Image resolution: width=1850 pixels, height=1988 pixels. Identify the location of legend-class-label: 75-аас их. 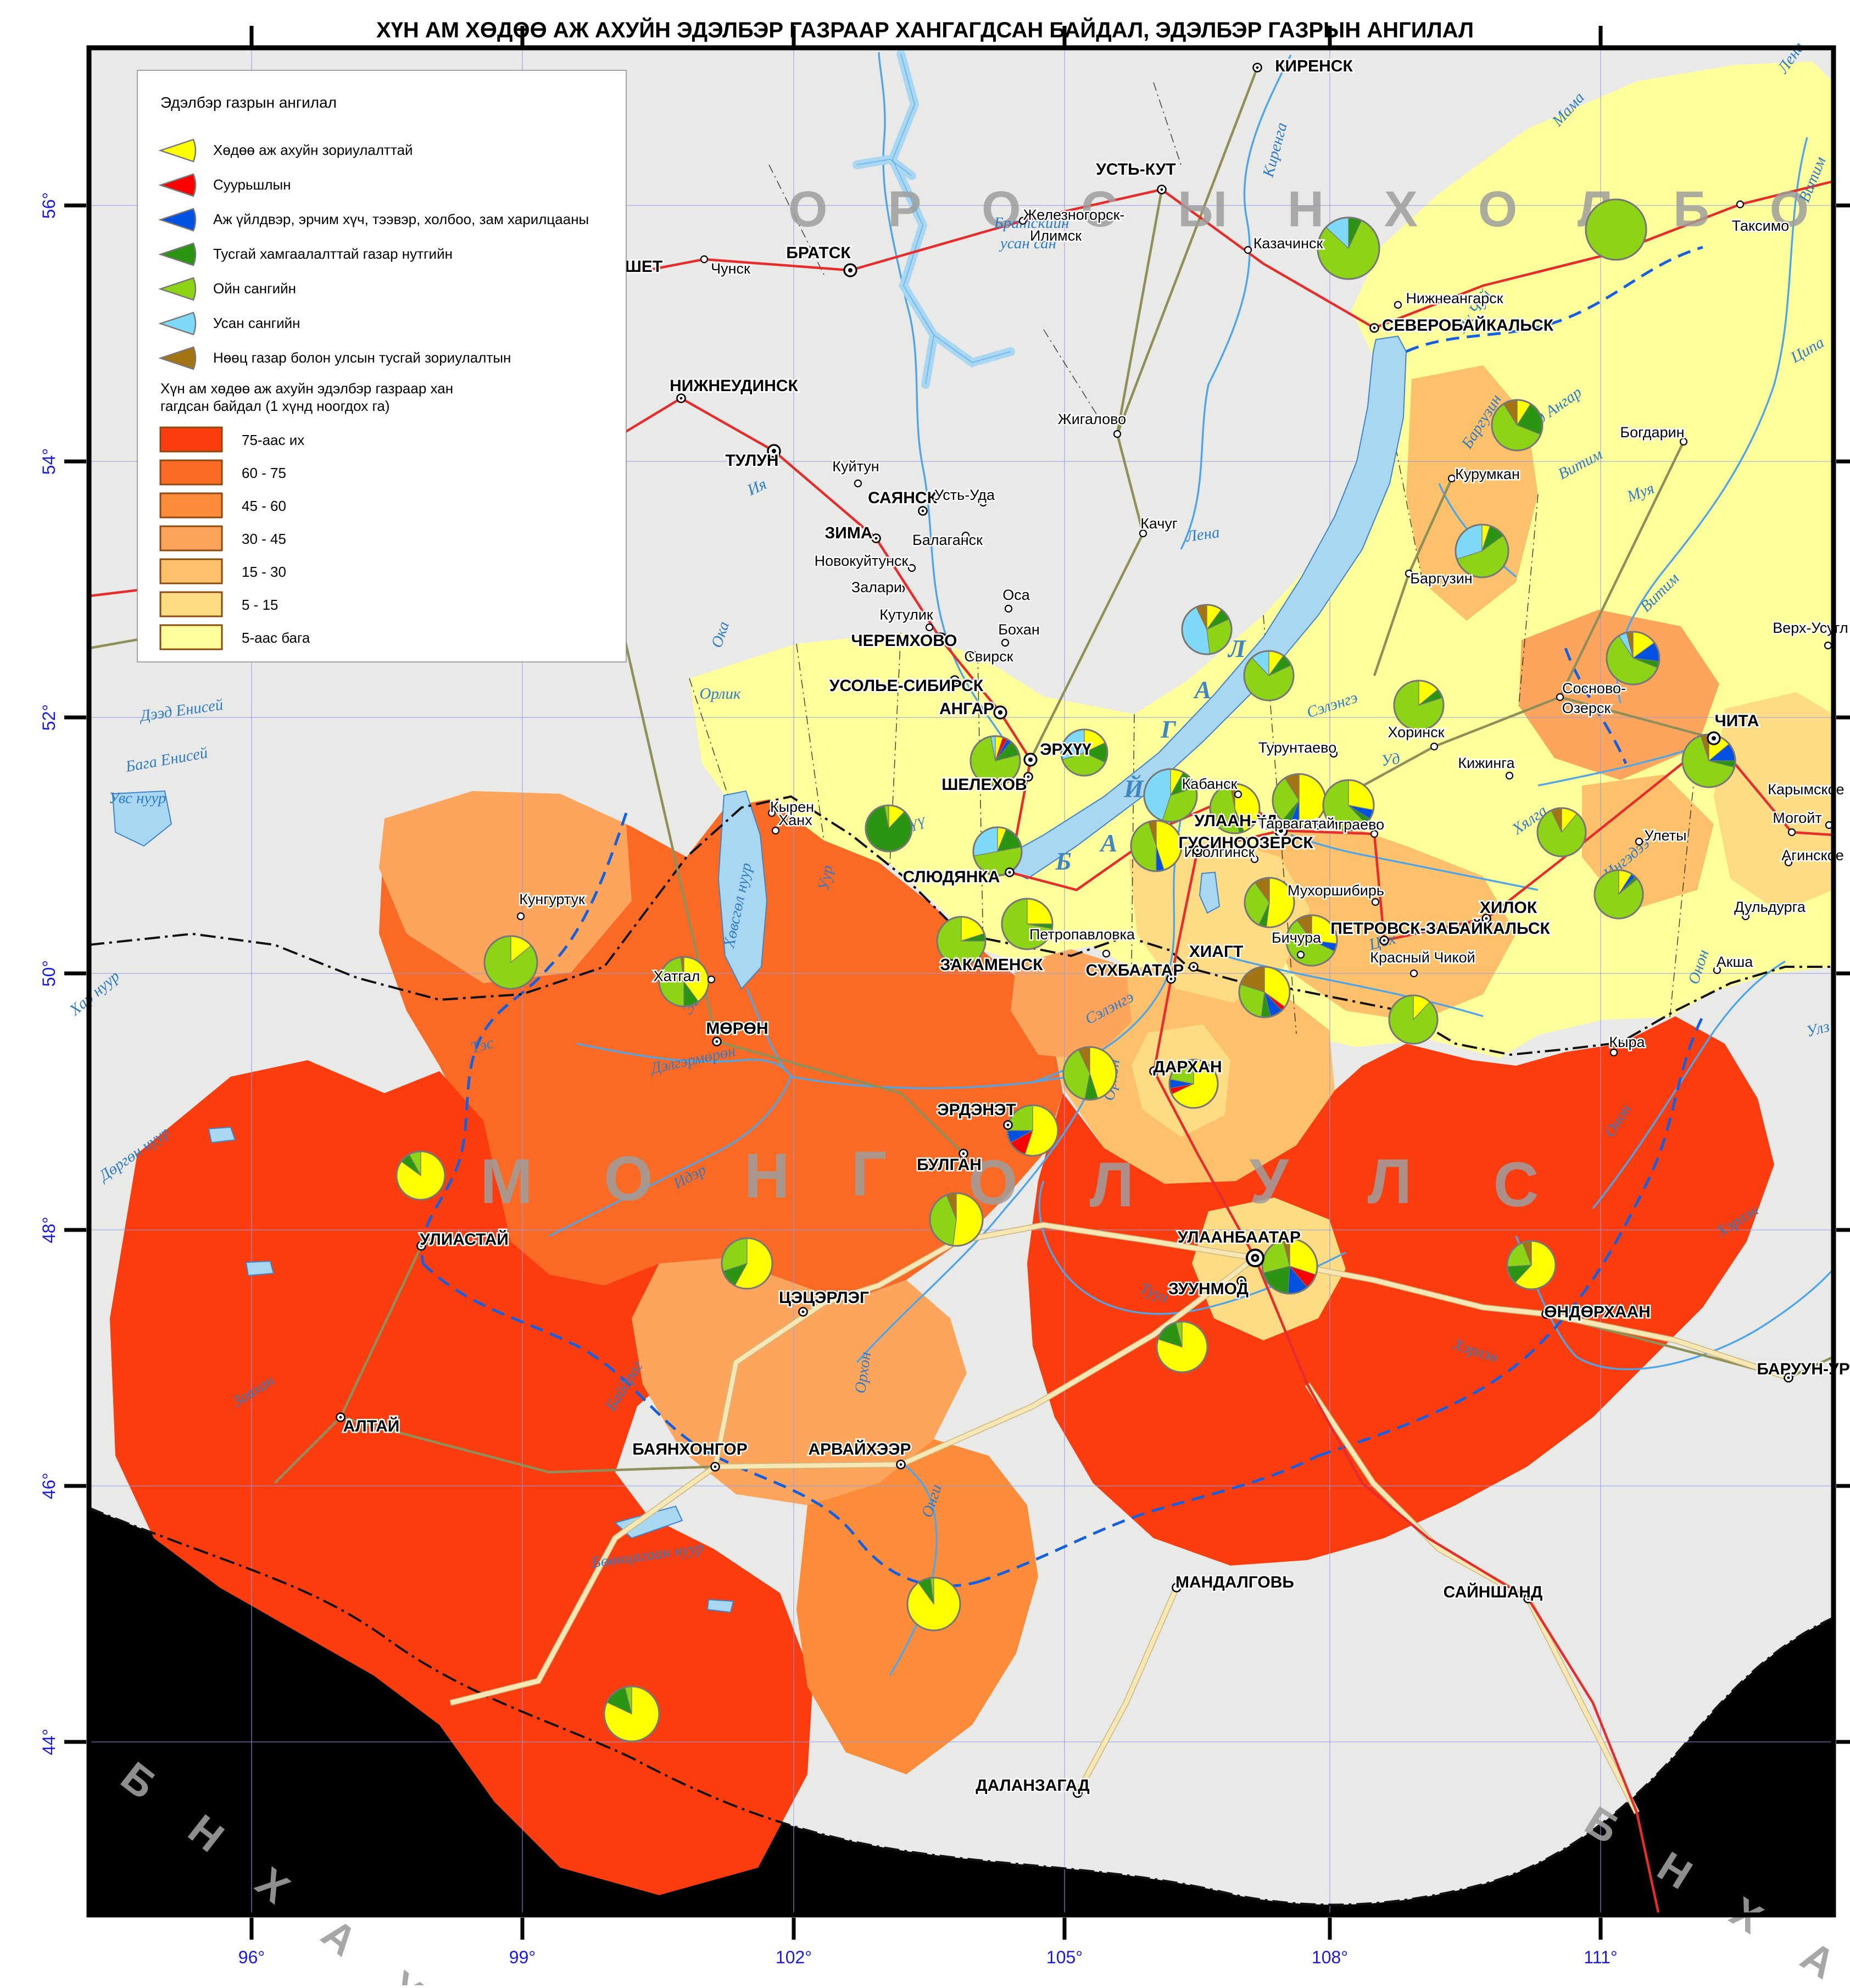
(273, 440).